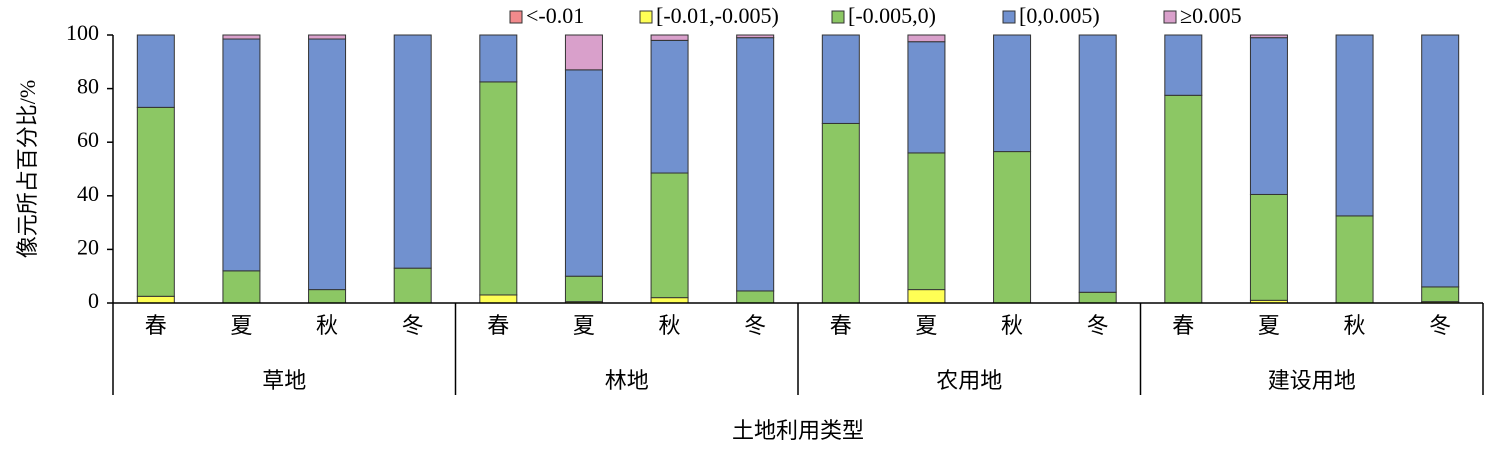 This screenshot has height=457, width=1500. Describe the element at coordinates (88, 86) in the screenshot. I see `y-tick-label: 80` at that location.